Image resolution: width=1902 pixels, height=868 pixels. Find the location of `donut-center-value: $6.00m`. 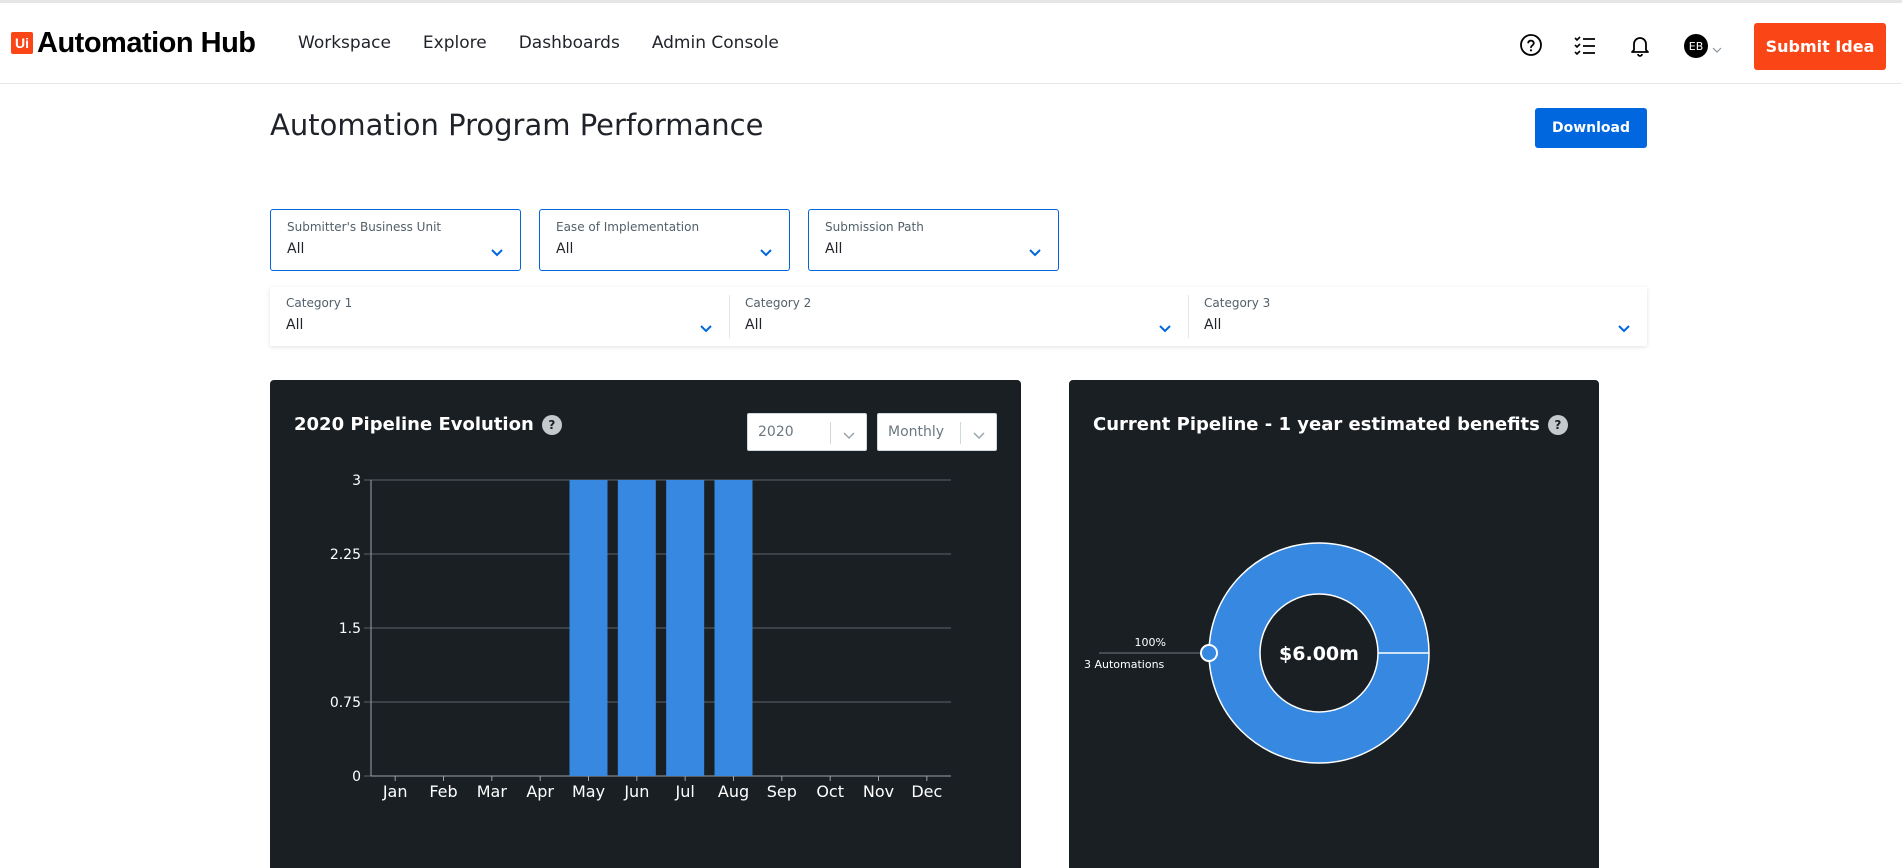

donut-center-value: $6.00m is located at coordinates (1319, 654).